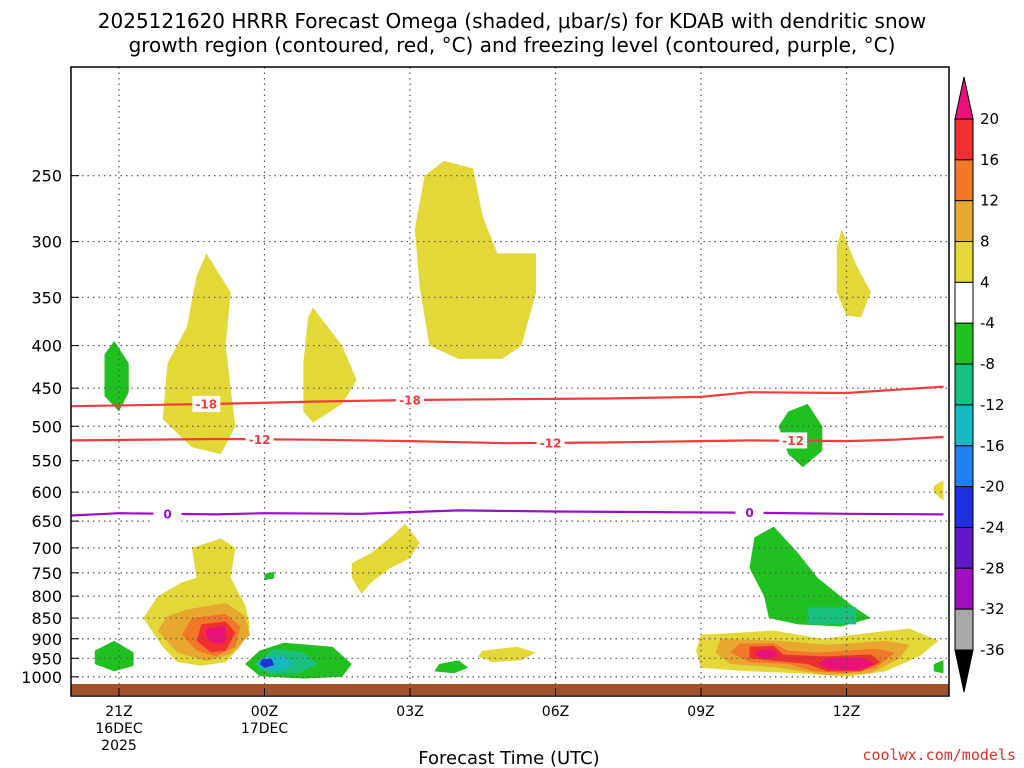 The image size is (1024, 768). I want to click on colorbar-label: 4, so click(985, 282).